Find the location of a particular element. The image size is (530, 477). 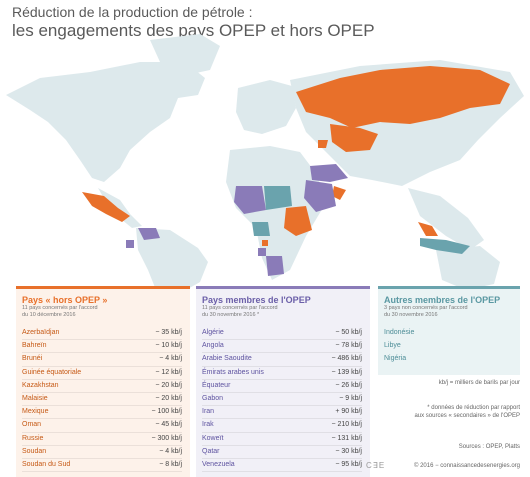

country-value: − 486 kb/j is located at coordinates (346, 359).